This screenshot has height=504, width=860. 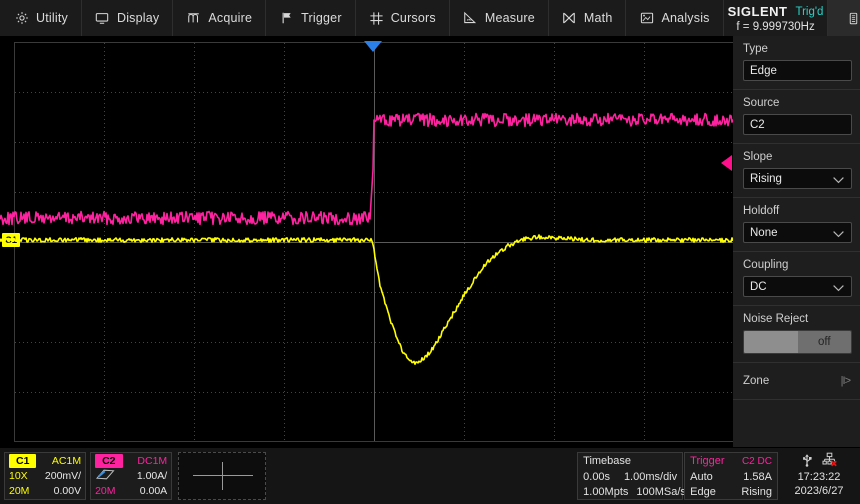 I want to click on gear-icon, so click(x=21, y=18).